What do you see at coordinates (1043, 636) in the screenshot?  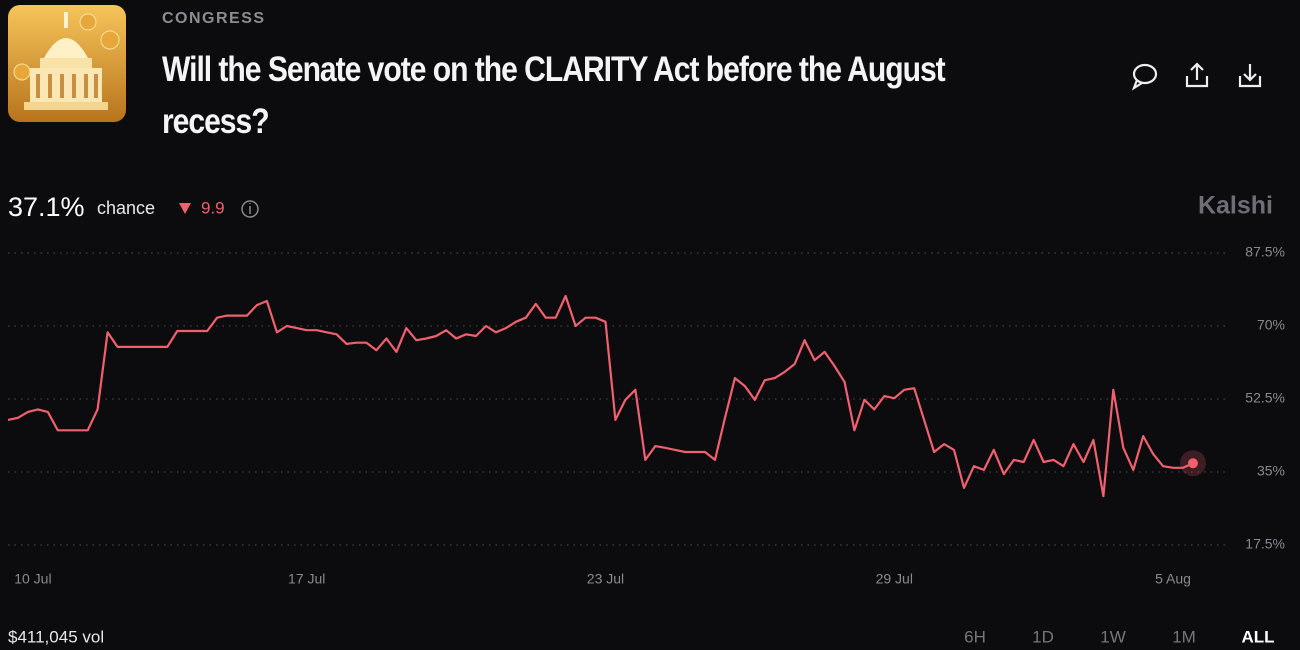 I see `range-button: 1D` at bounding box center [1043, 636].